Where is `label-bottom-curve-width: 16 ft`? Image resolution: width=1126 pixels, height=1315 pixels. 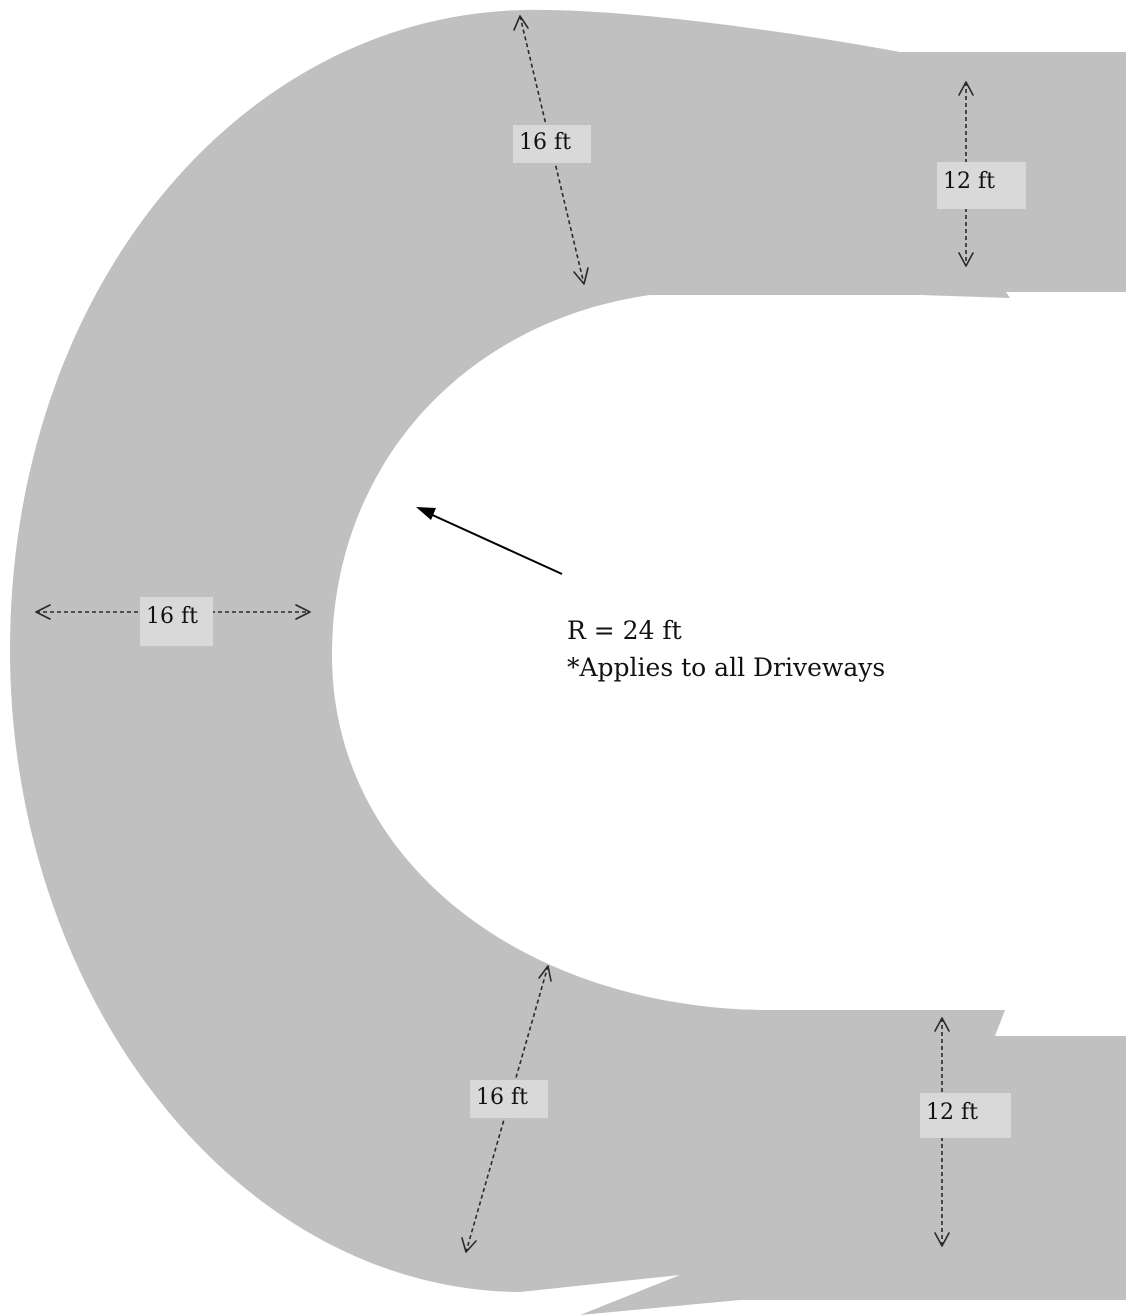
label-bottom-curve-width: 16 ft is located at coordinates (509, 1099).